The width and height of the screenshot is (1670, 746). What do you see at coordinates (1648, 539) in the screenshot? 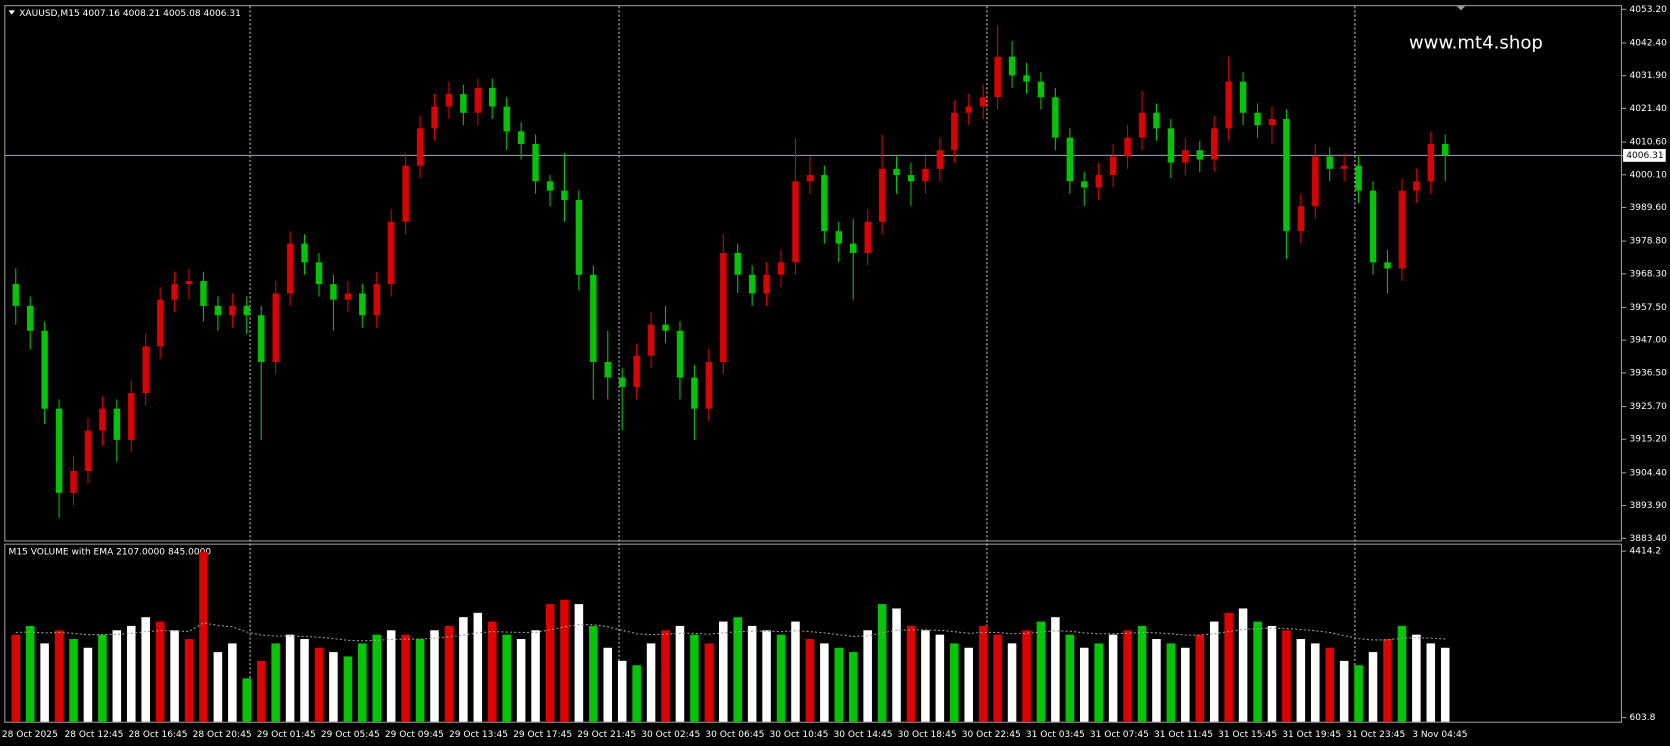
I see `y-tick-label: 3883.40` at bounding box center [1648, 539].